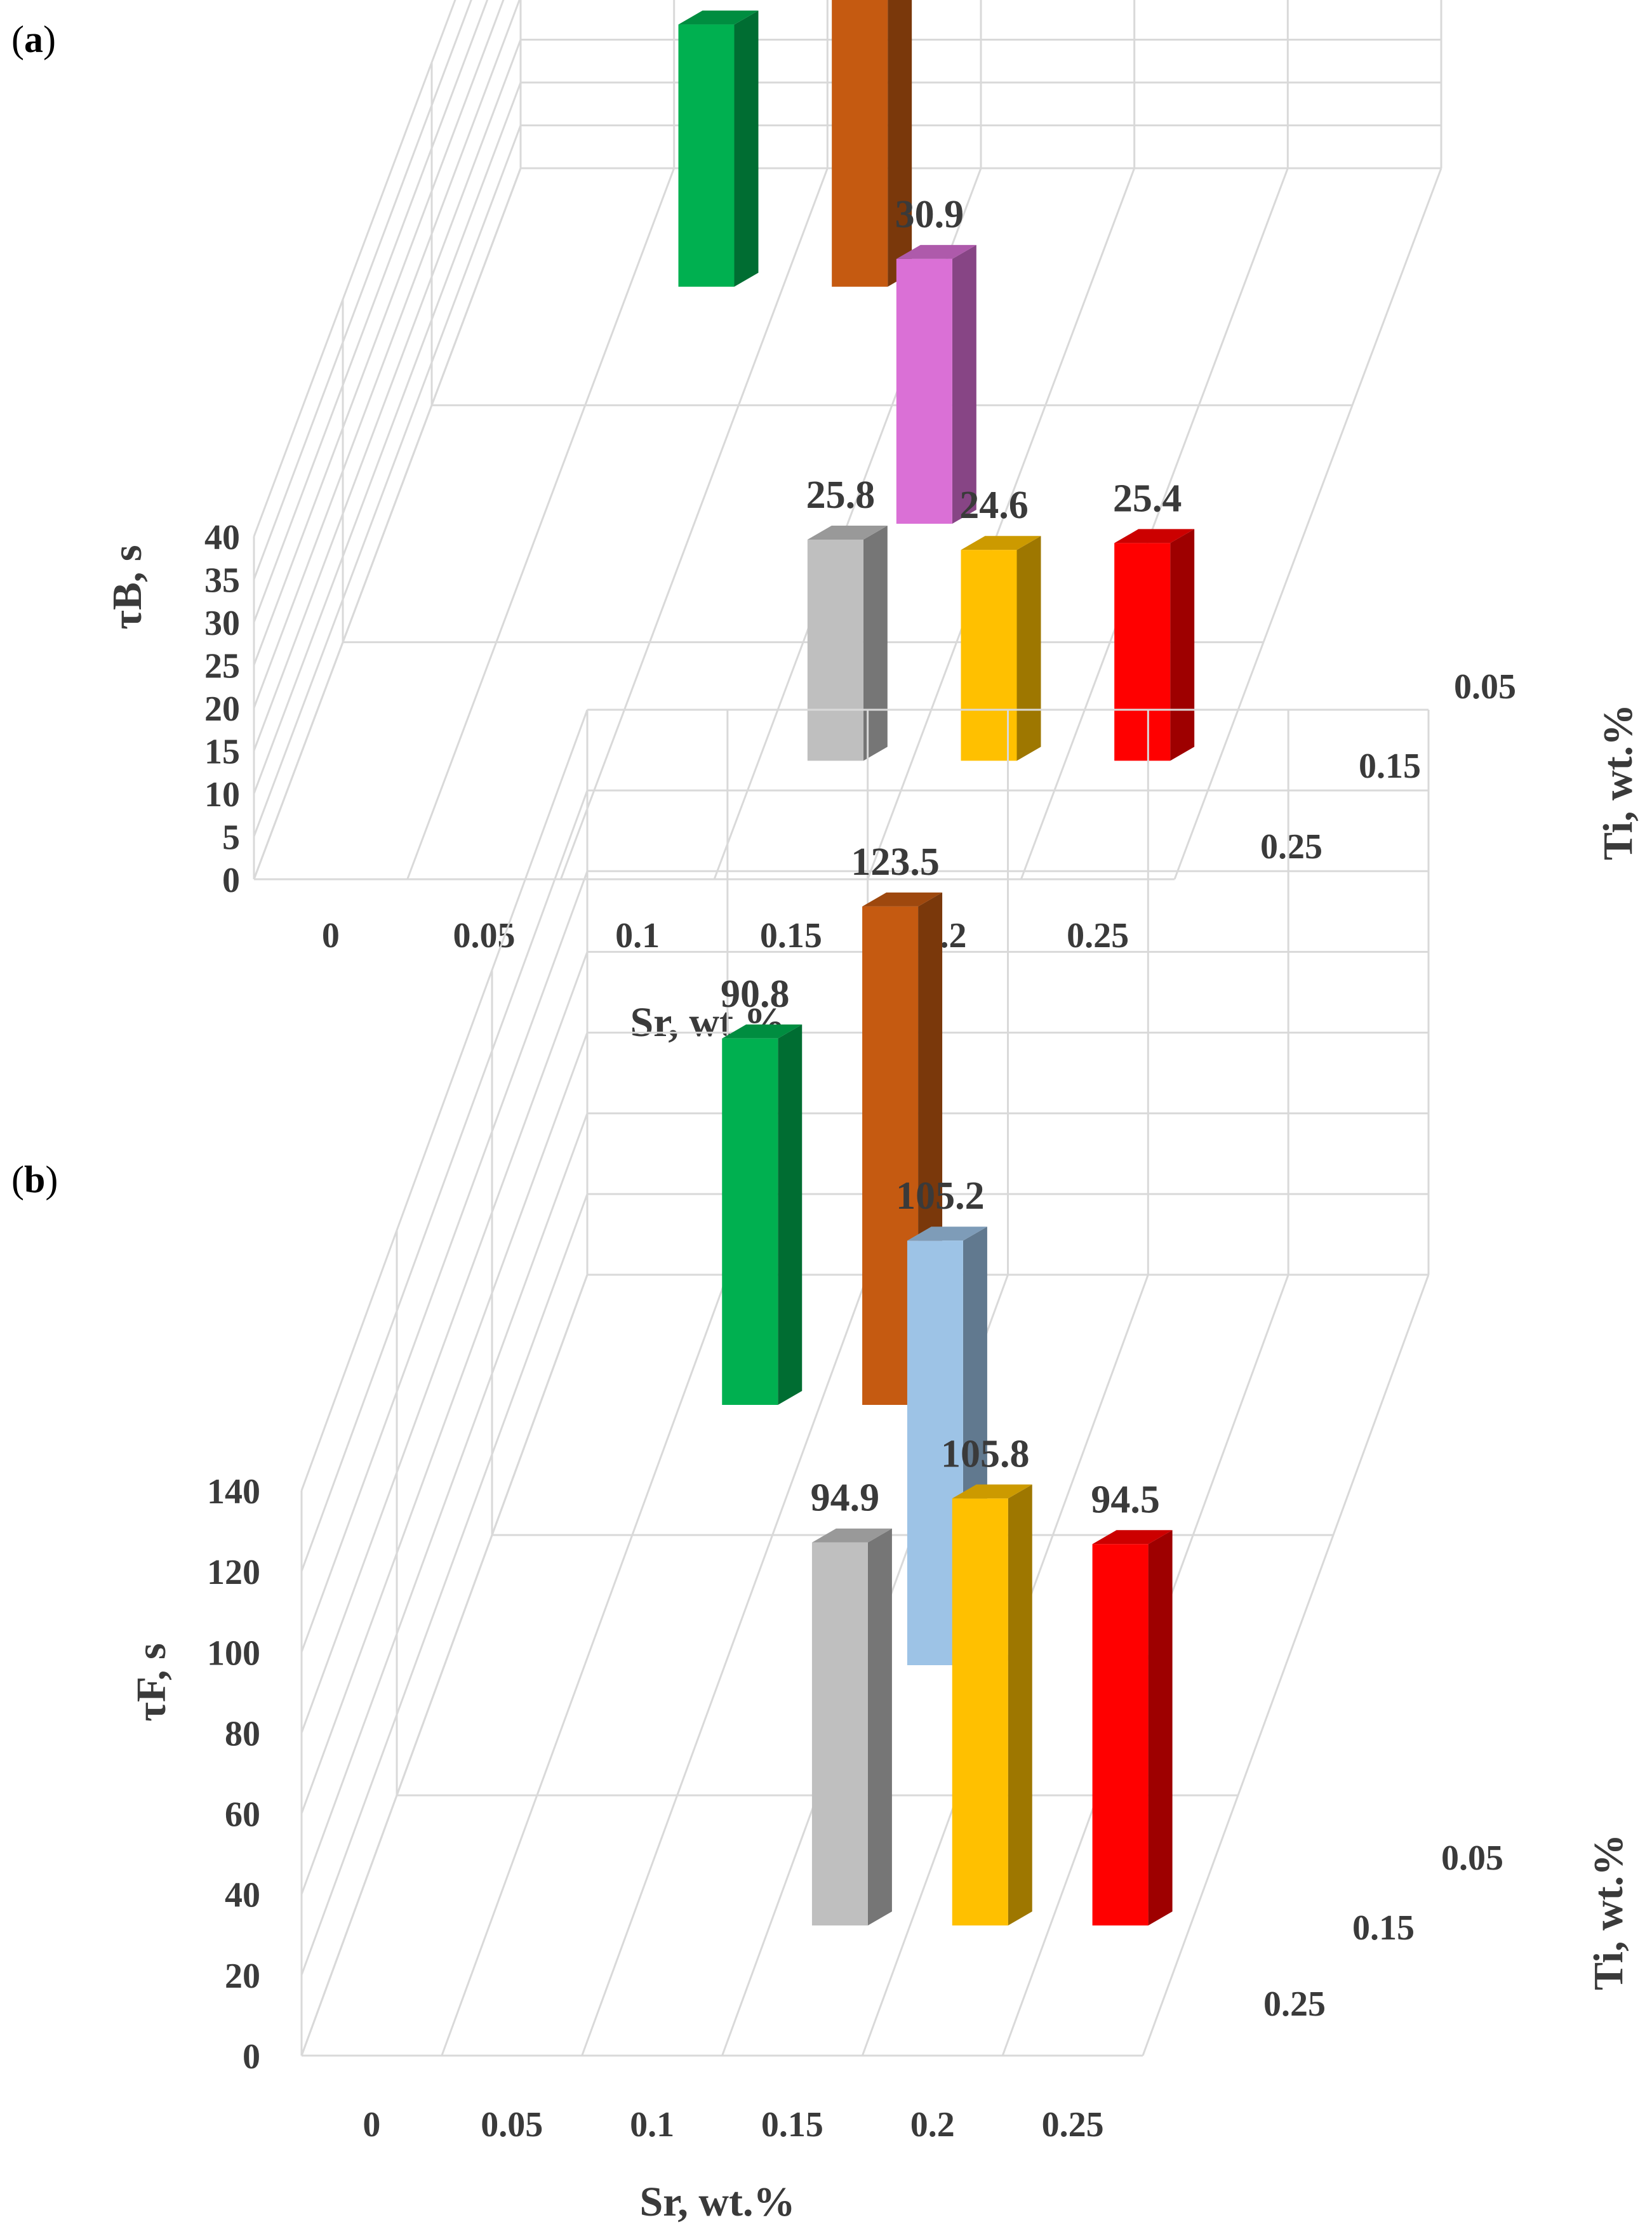 Image resolution: width=1652 pixels, height=2234 pixels. I want to click on data-labels-b: 90.8 123.5 105.2 94.9 105.8 94.5, so click(940, 1181).